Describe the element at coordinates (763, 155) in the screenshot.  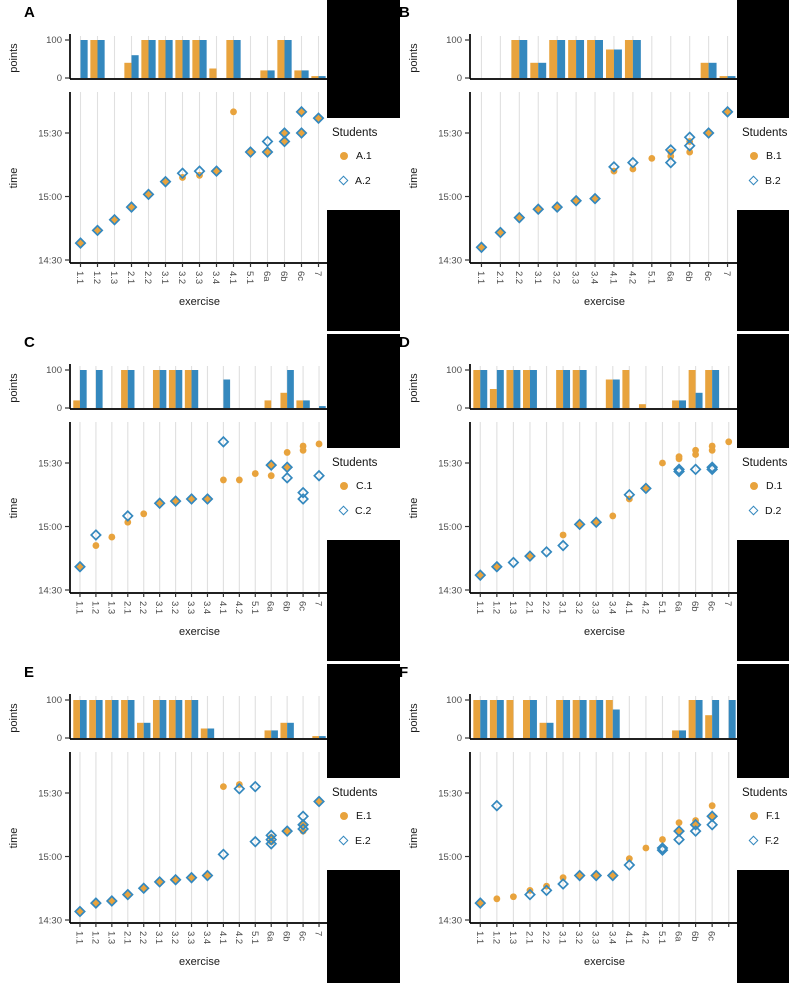
I see `legend-item: B.1` at that location.